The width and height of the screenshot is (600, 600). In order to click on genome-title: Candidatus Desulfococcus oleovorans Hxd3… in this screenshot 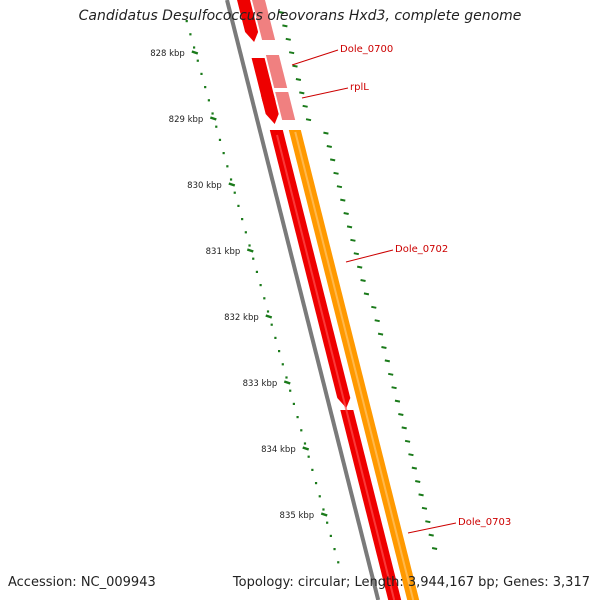, I will do `click(300, 16)`.